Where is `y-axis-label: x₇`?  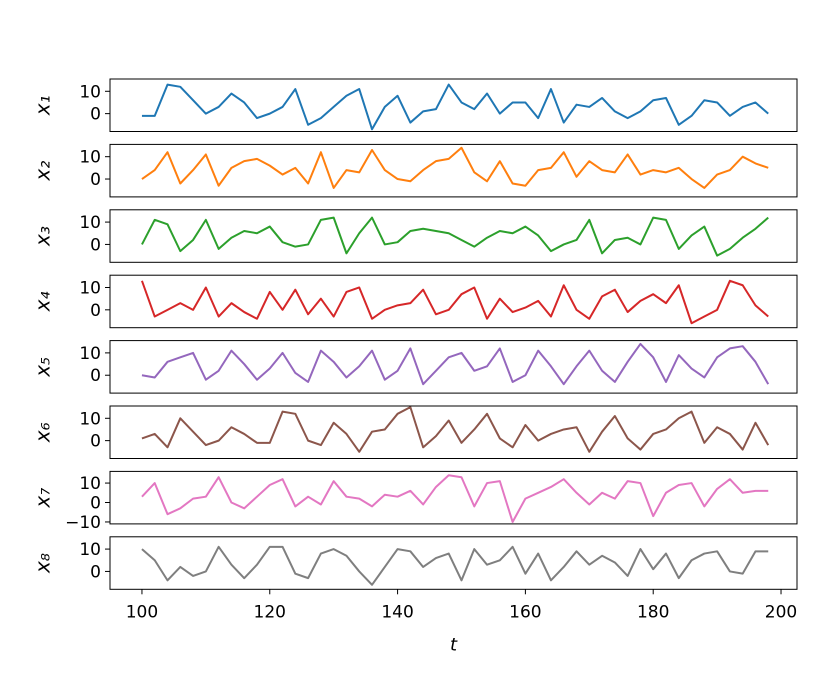 y-axis-label: x₇ is located at coordinates (43, 498).